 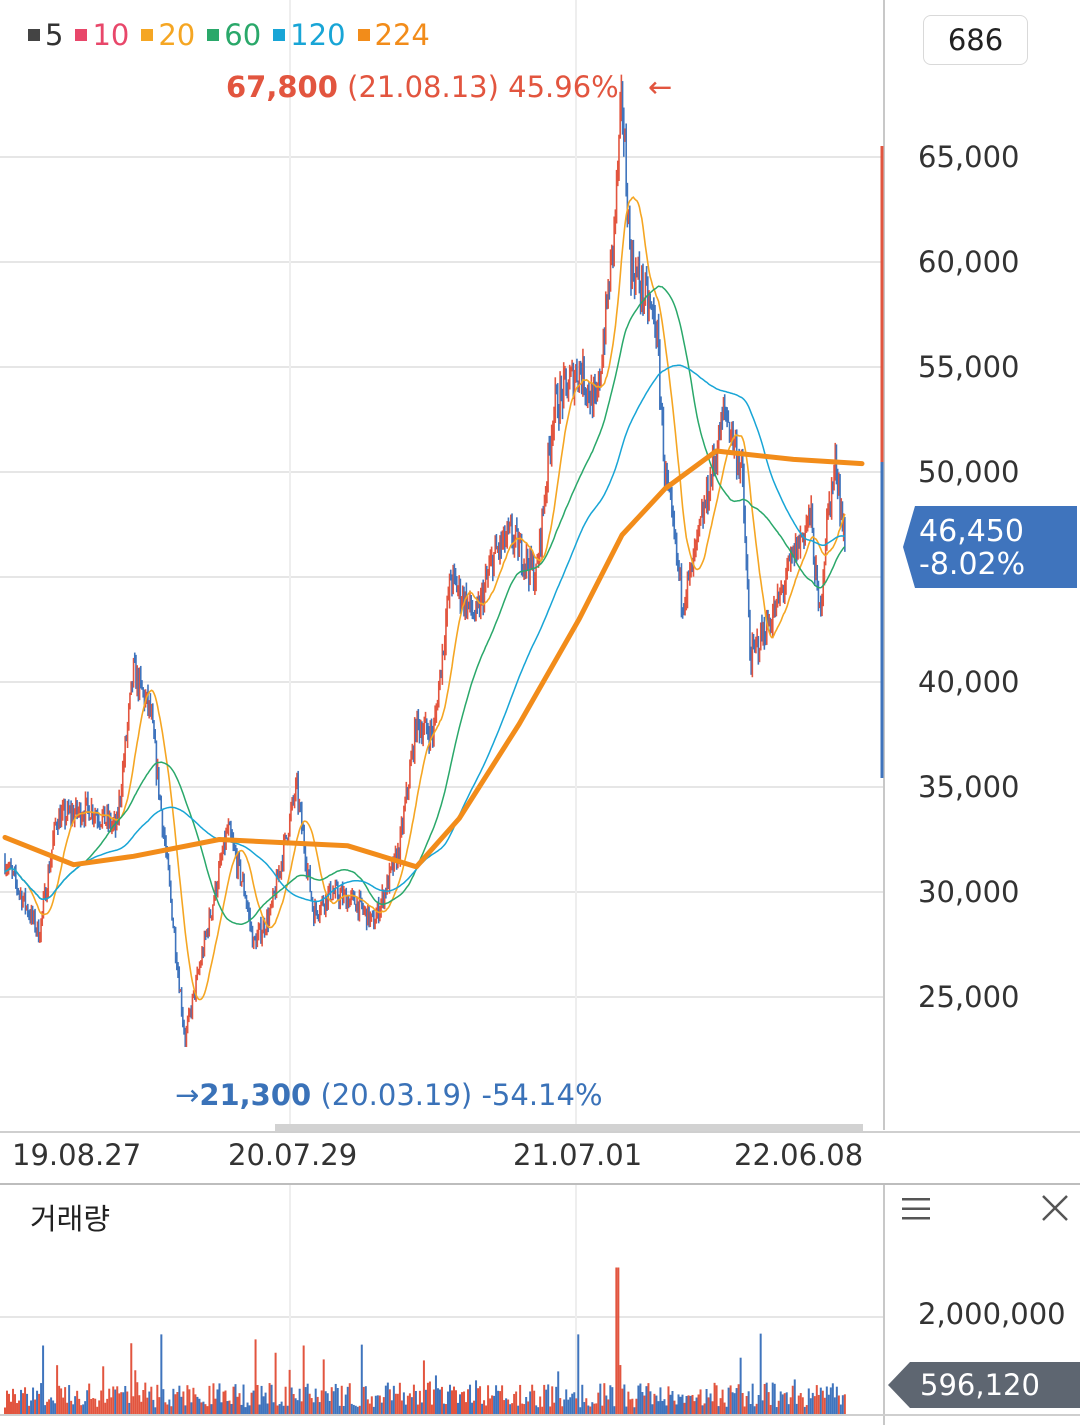 I want to click on legend-item: 10, so click(x=102, y=35).